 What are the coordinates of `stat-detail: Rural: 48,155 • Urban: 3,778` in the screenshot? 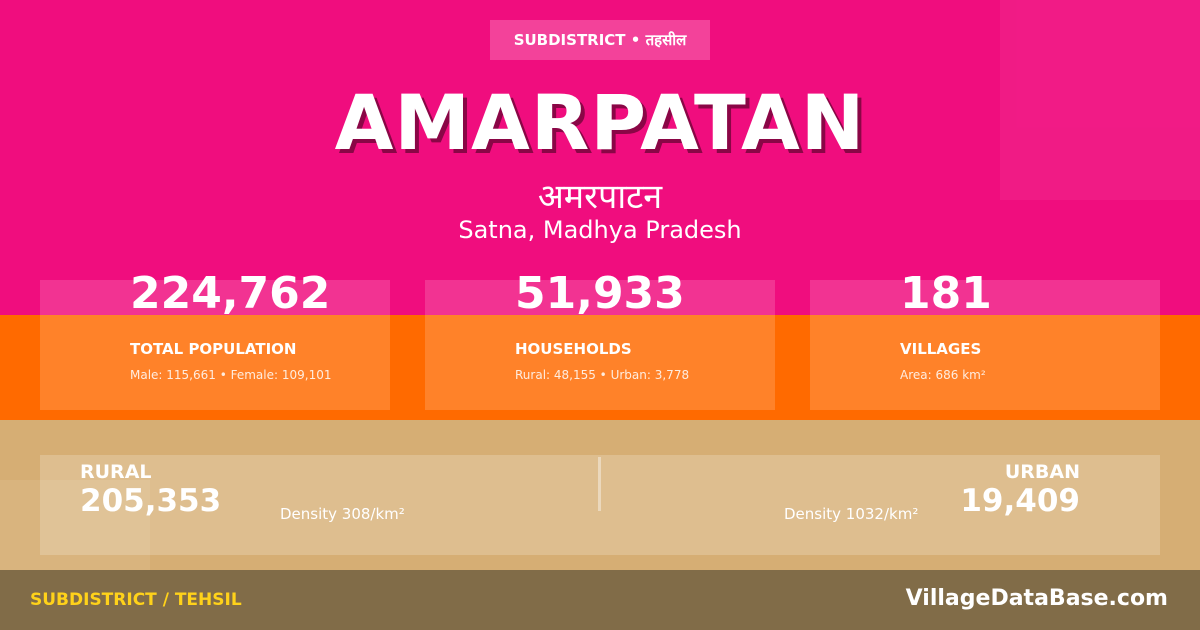 It's located at (602, 375).